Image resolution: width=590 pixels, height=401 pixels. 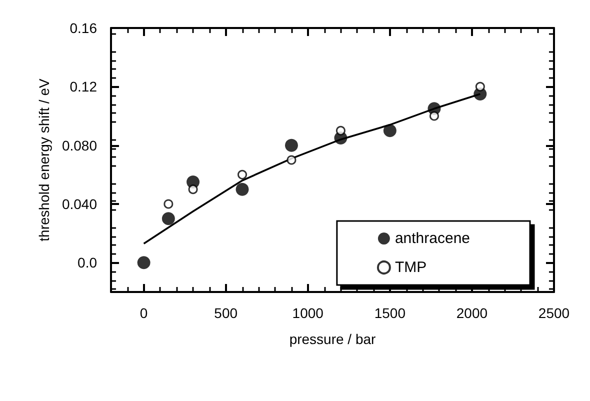 What do you see at coordinates (226, 313) in the screenshot?
I see `x-tick-label: 500` at bounding box center [226, 313].